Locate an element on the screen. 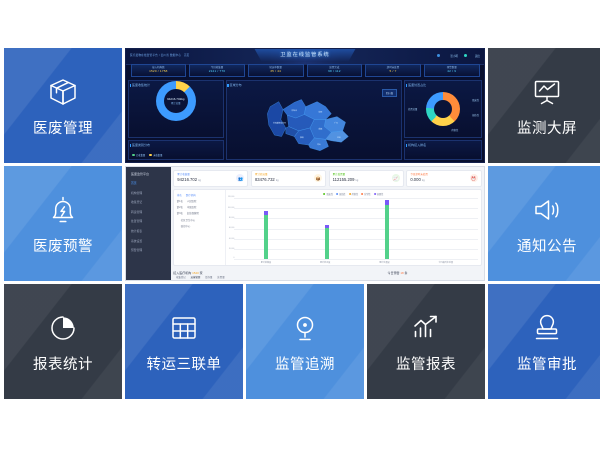 This screenshot has width=600, height=450. kpi-card: 超时未处置 5 / 7 is located at coordinates (393, 70).